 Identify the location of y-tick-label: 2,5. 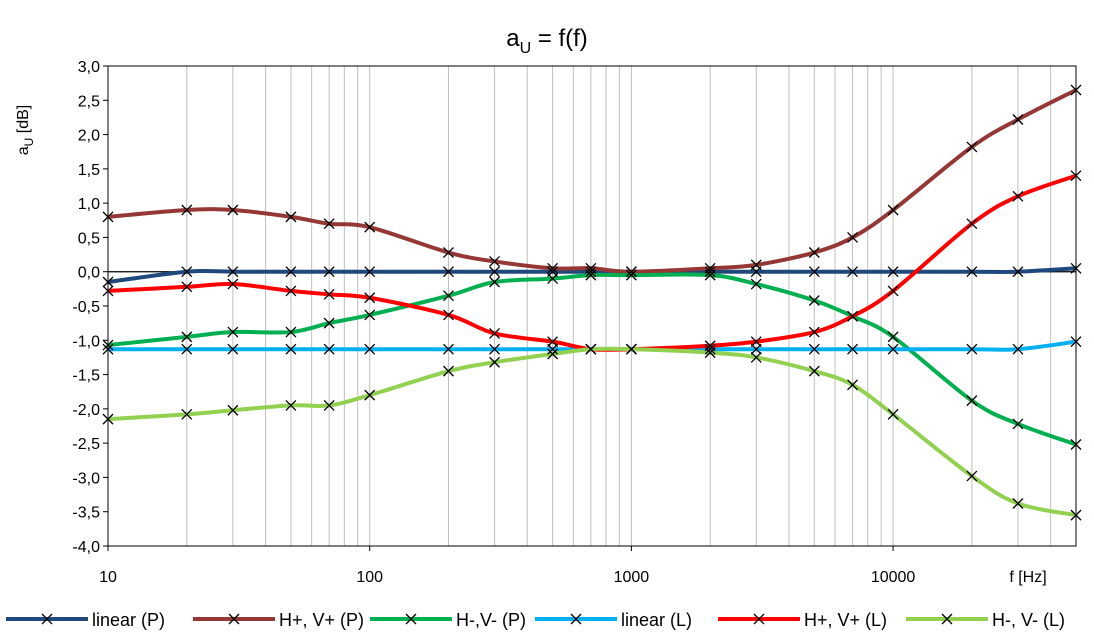
(89, 101).